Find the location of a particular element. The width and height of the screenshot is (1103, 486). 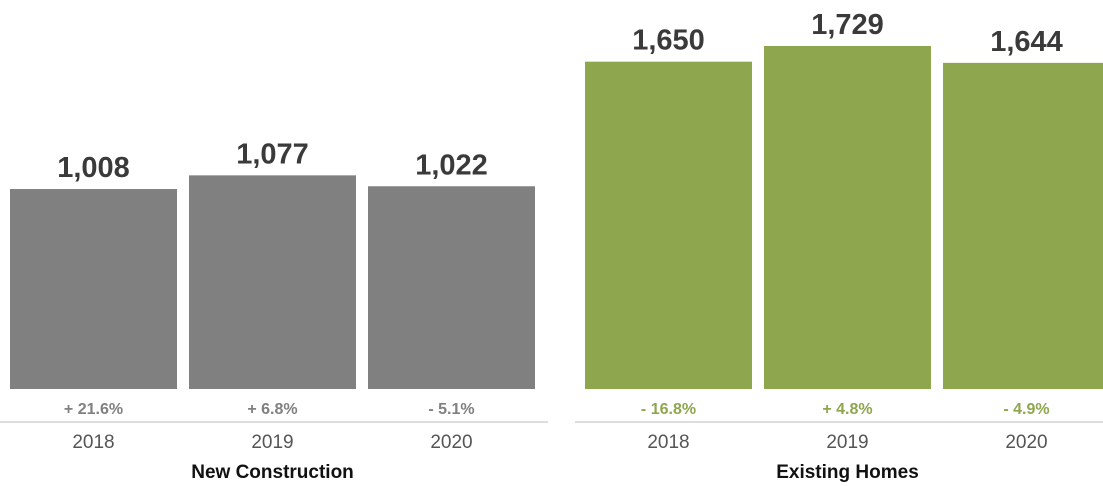

bar-value-label: 1,077 is located at coordinates (272, 154).